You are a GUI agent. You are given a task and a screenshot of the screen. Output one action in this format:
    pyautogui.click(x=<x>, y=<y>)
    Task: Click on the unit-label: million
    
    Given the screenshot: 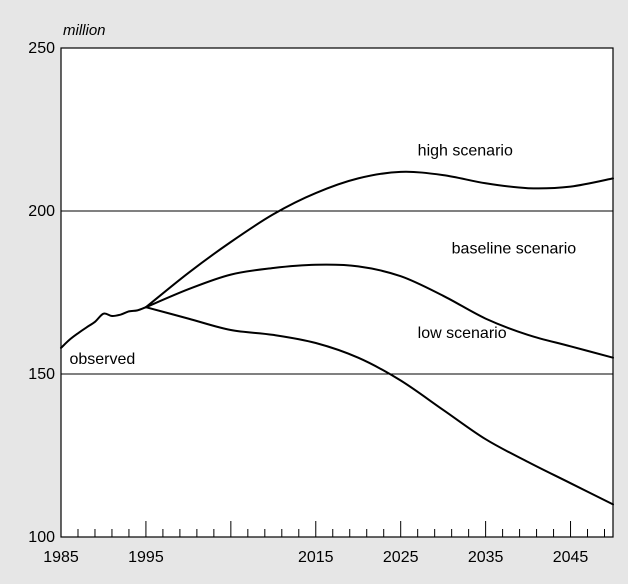 What is the action you would take?
    pyautogui.click(x=84, y=30)
    